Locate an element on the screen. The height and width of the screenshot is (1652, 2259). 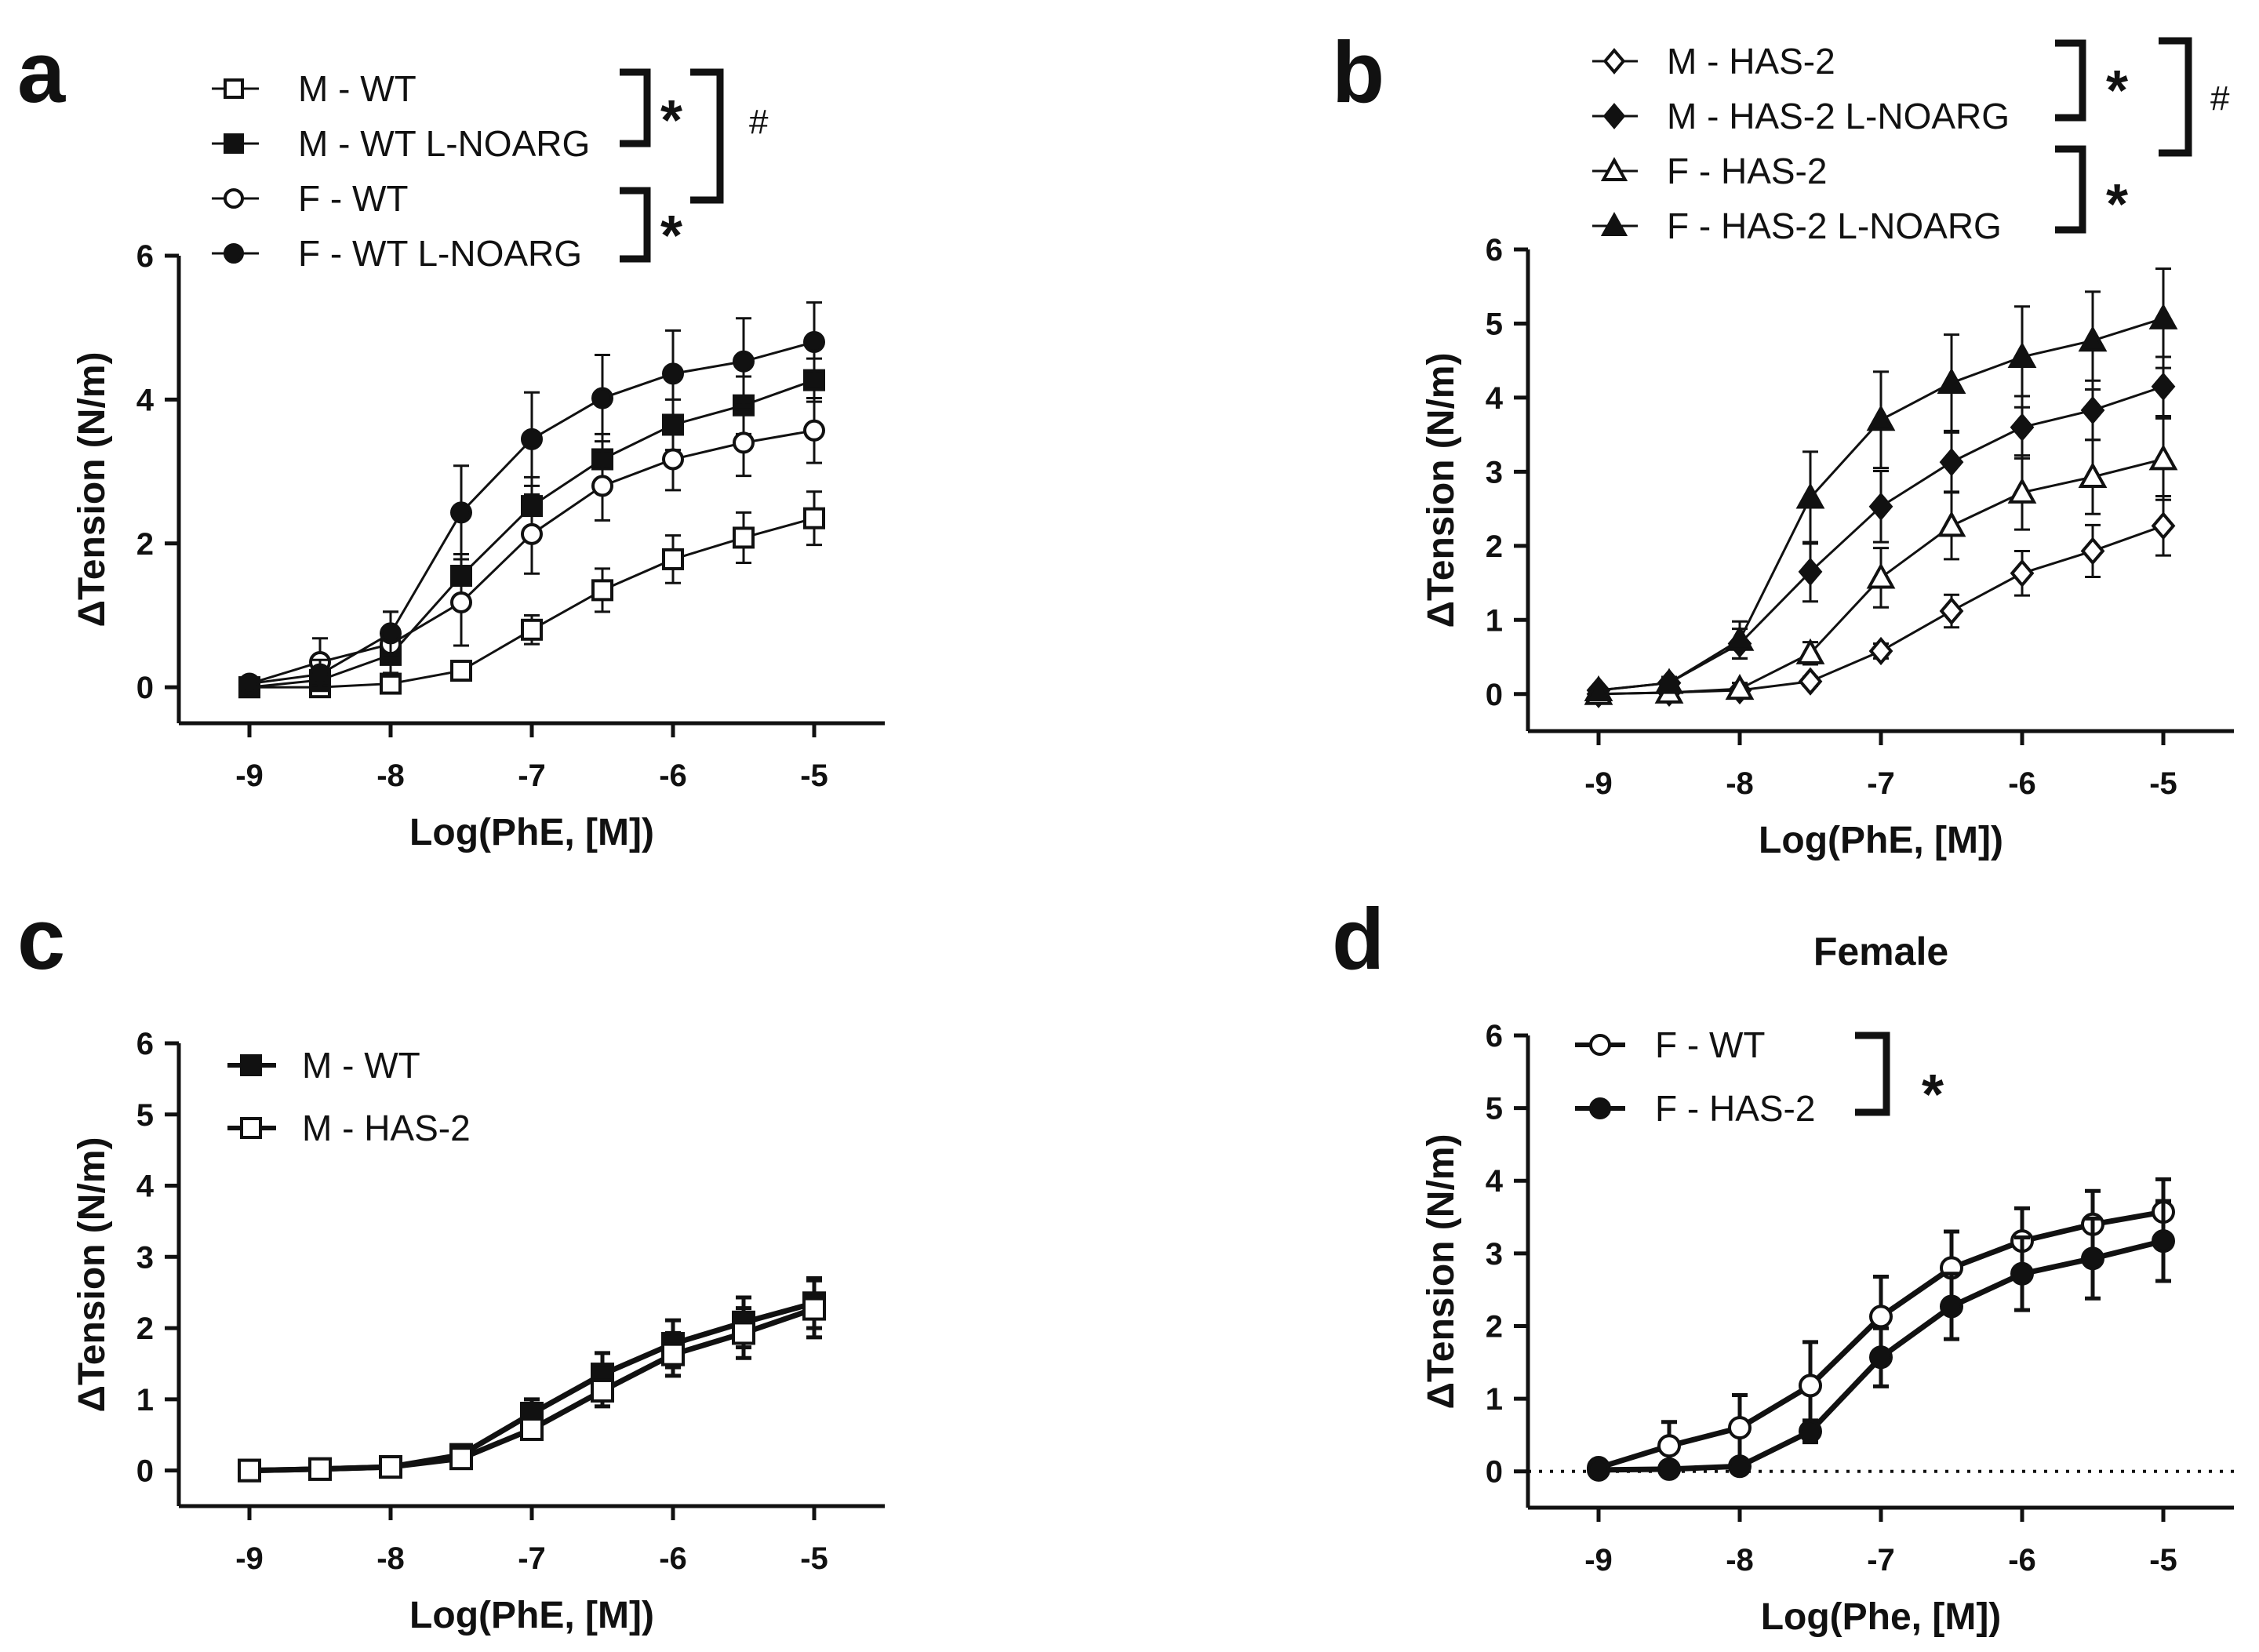
y-tick-label: 1 is located at coordinates (145, 1400).